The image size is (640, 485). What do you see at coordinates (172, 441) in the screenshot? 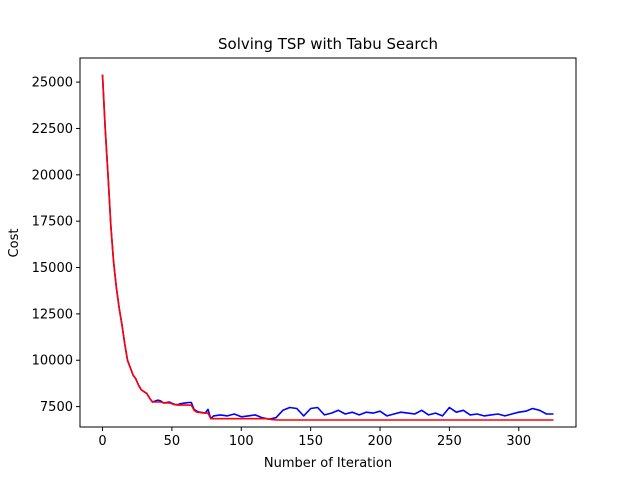
I see `x-tick-label: 50` at bounding box center [172, 441].